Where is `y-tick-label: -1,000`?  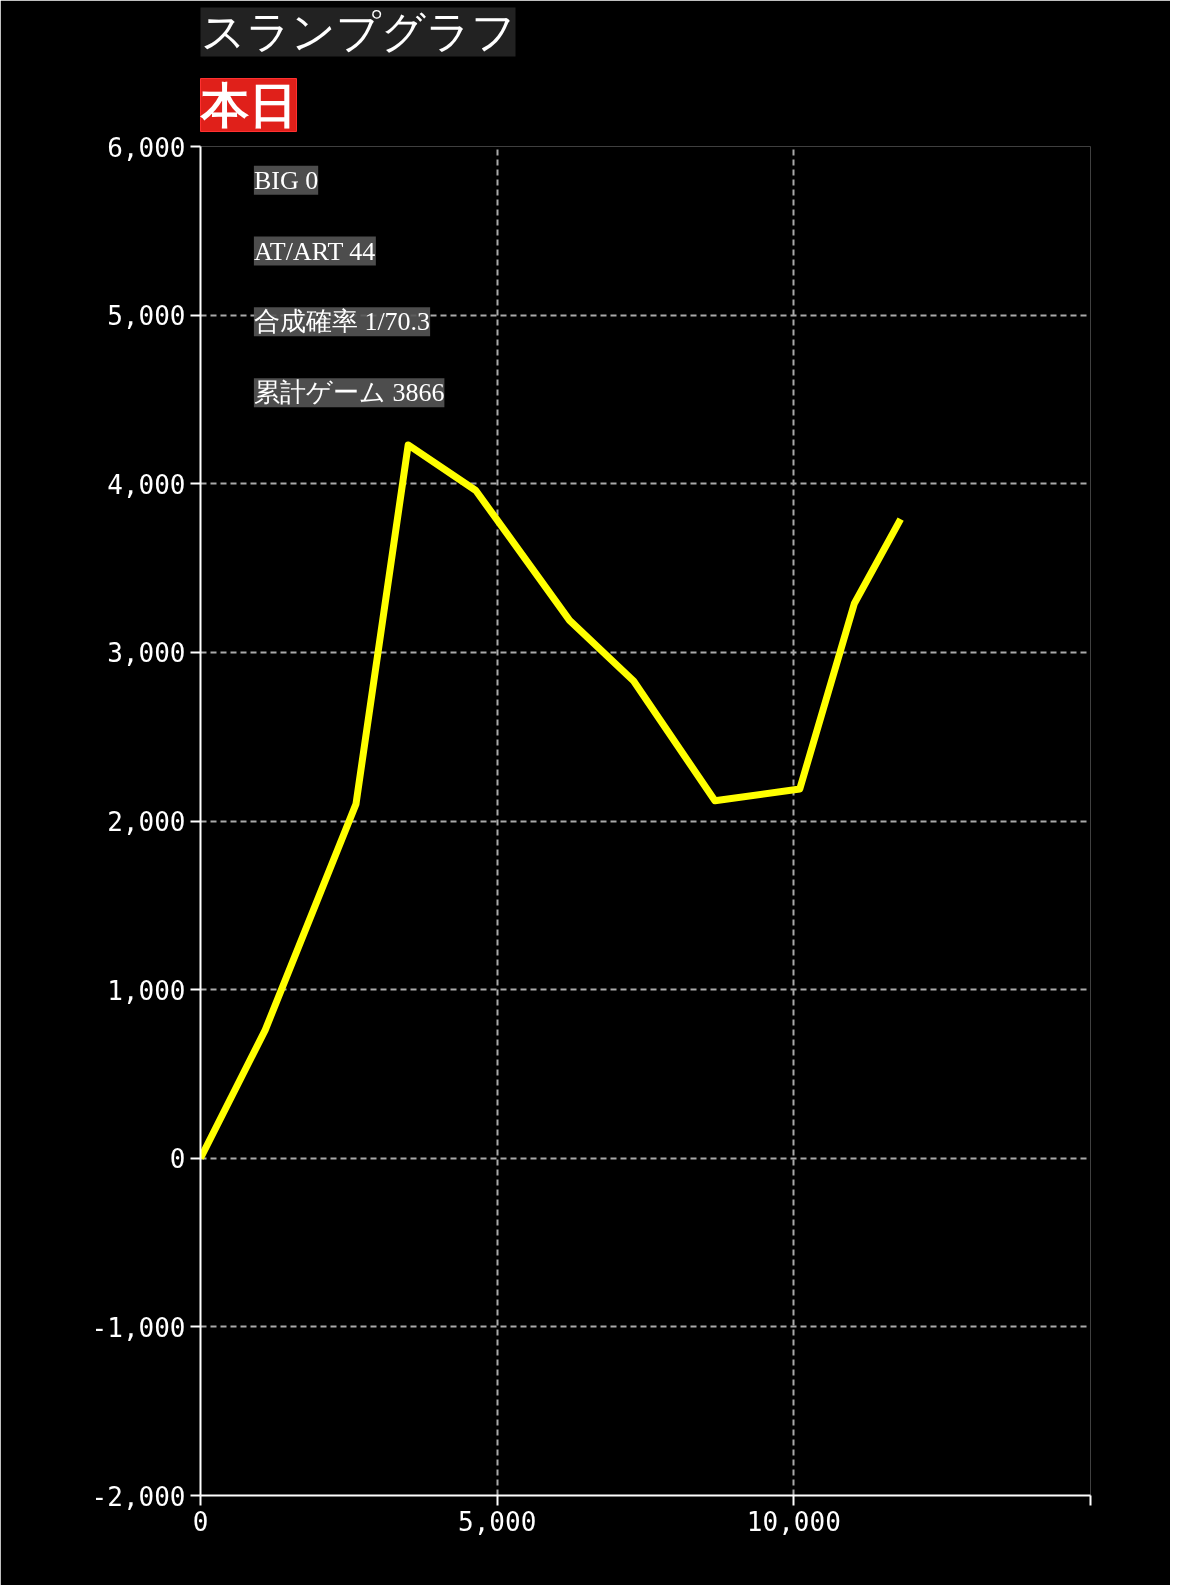 y-tick-label: -1,000 is located at coordinates (138, 1327).